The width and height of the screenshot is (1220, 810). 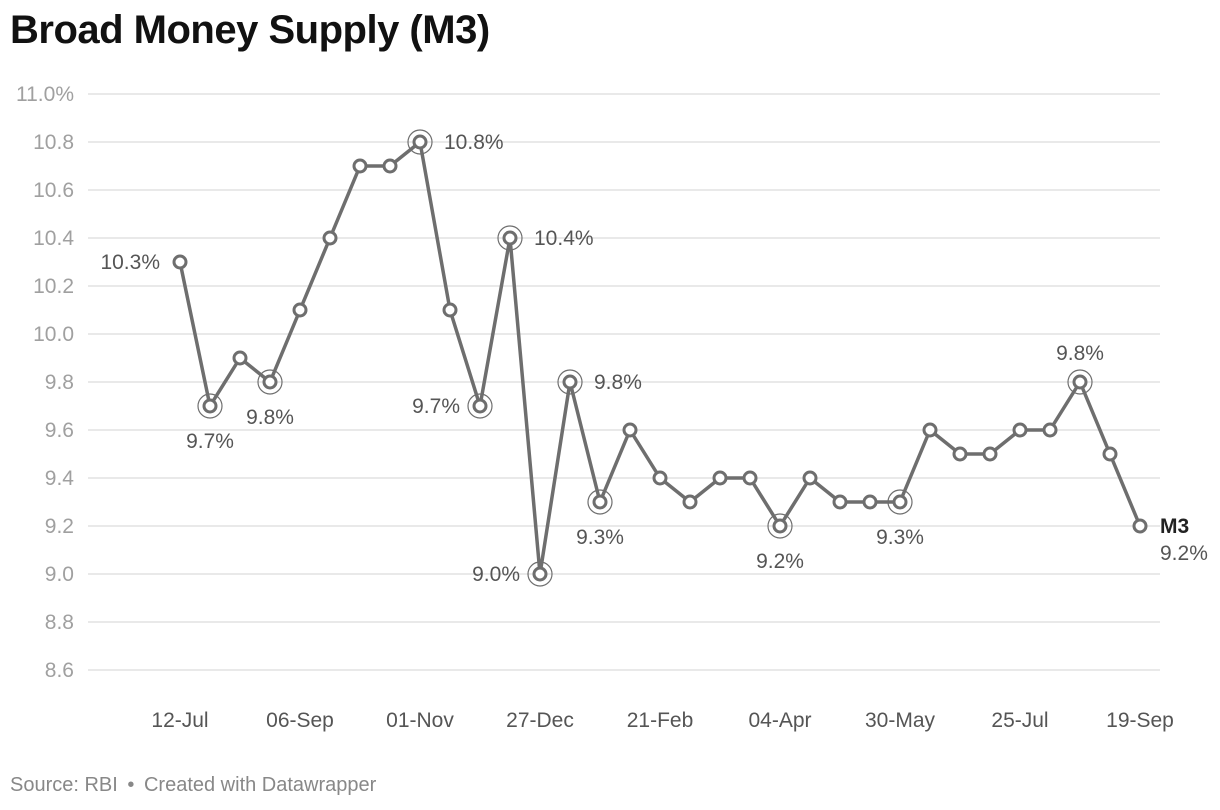 I want to click on x-tick-label: 30-May, so click(x=900, y=720).